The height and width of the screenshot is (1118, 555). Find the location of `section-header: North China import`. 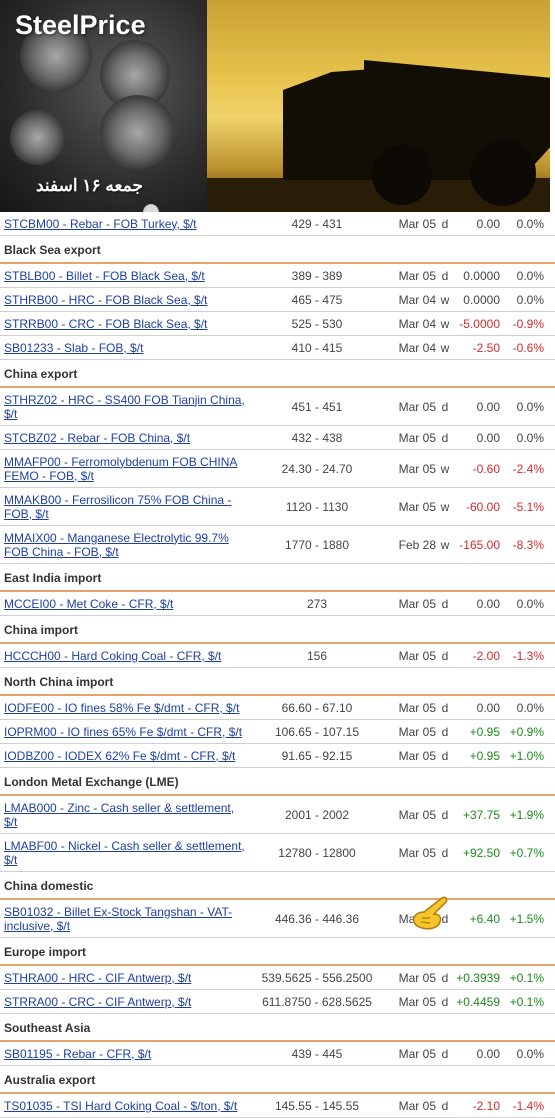

section-header: North China import is located at coordinates (277, 682).